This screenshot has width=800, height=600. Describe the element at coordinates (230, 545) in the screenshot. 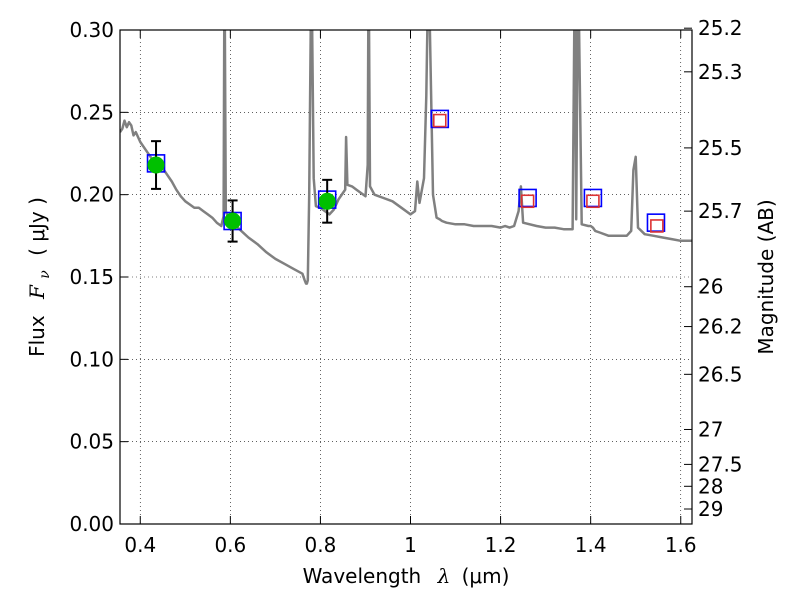

I see `x-tick-label: 0.6` at that location.